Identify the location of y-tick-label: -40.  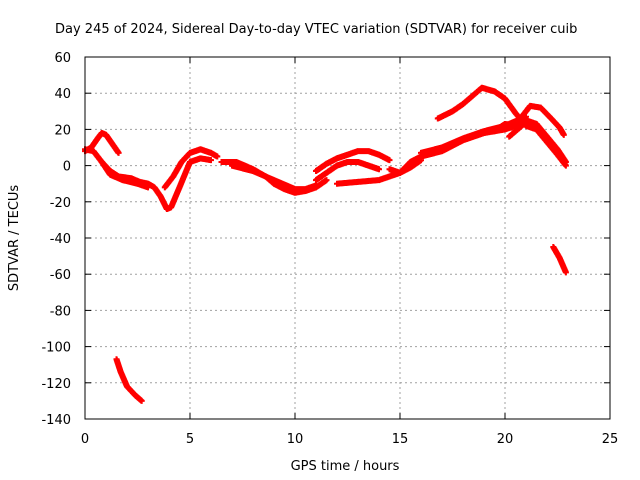
(60, 239).